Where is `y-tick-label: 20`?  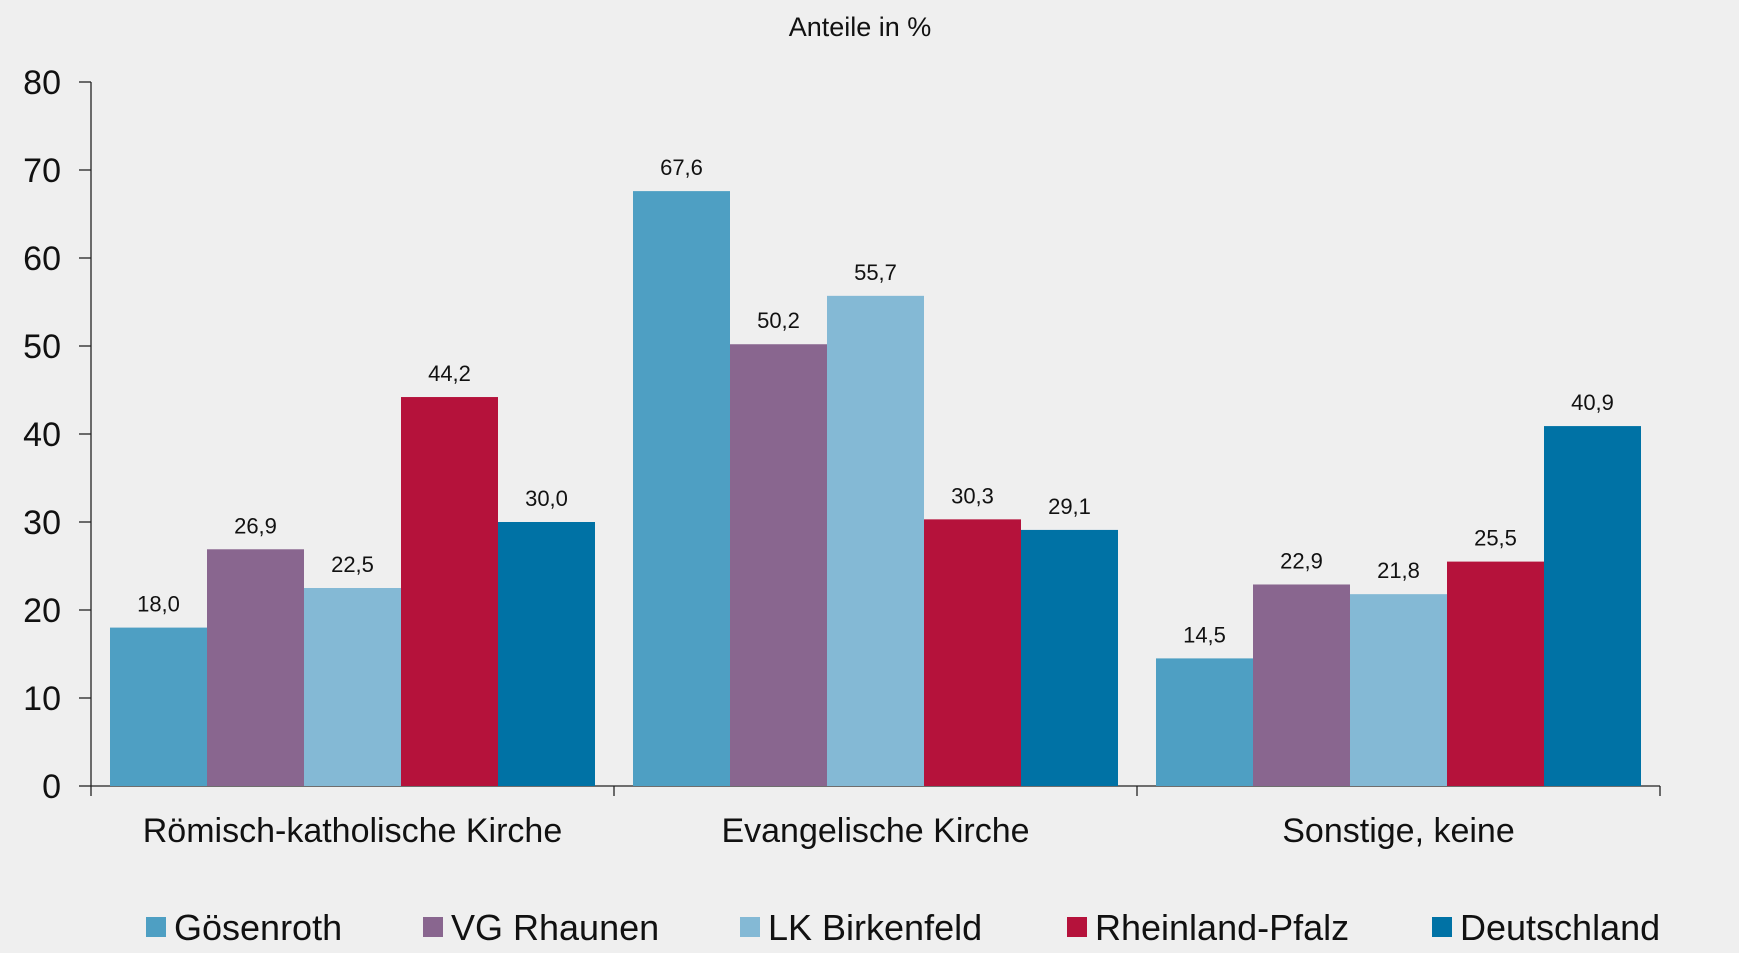
y-tick-label: 20 is located at coordinates (42, 611).